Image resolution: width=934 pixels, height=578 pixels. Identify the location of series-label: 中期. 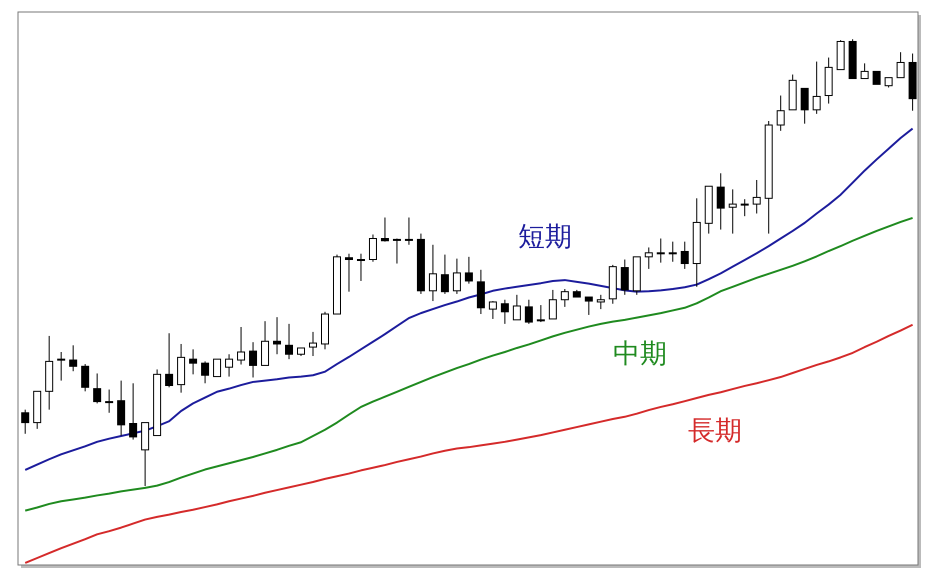
(640, 354).